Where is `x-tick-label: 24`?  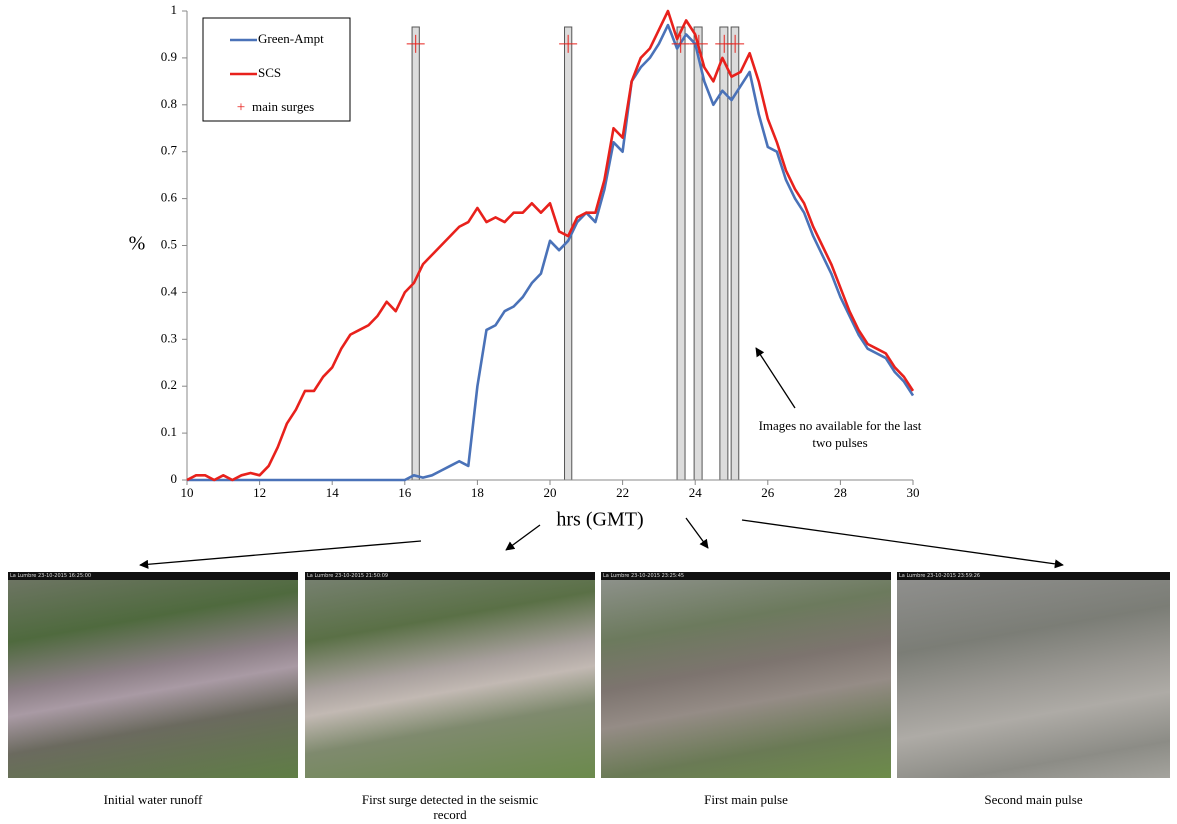
x-tick-label: 24 is located at coordinates (696, 492).